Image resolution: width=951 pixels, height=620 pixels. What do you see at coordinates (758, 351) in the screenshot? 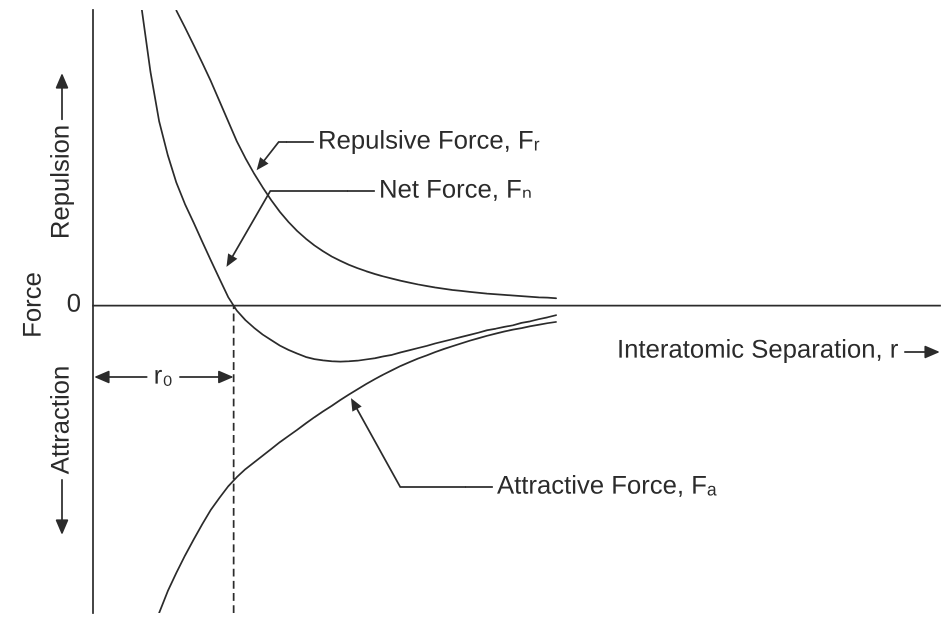
I see `x-axis-title: Interatomic Separation, r` at bounding box center [758, 351].